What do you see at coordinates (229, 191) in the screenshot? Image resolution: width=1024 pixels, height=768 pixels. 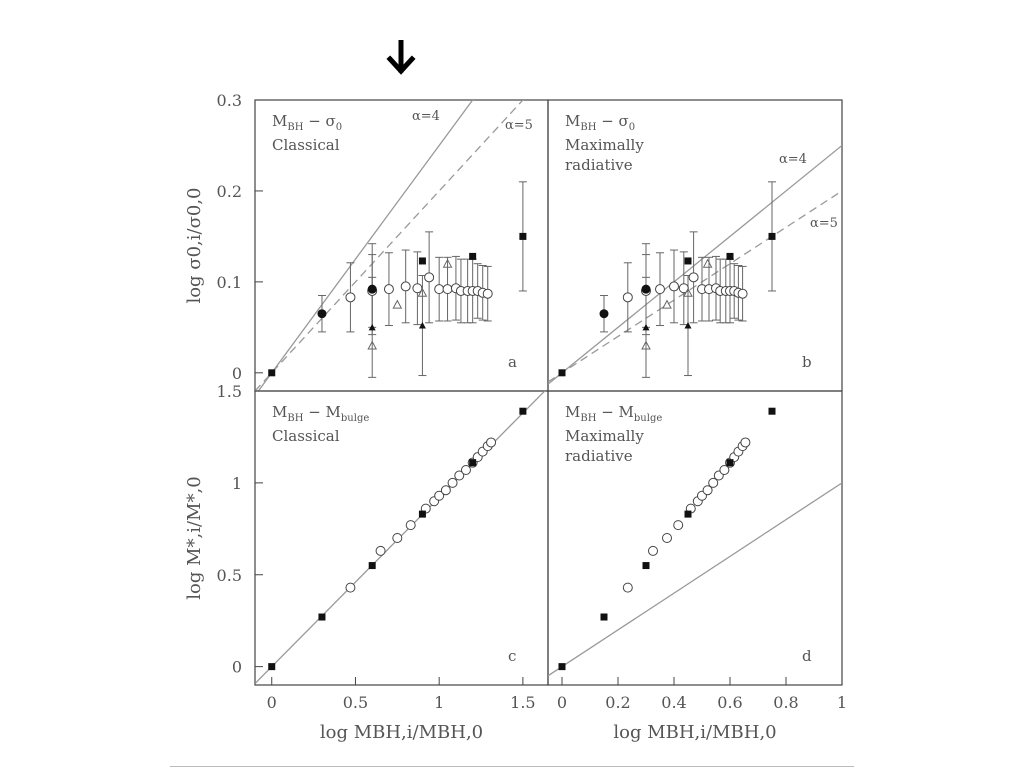 I see `y-tick-label: 0.2` at bounding box center [229, 191].